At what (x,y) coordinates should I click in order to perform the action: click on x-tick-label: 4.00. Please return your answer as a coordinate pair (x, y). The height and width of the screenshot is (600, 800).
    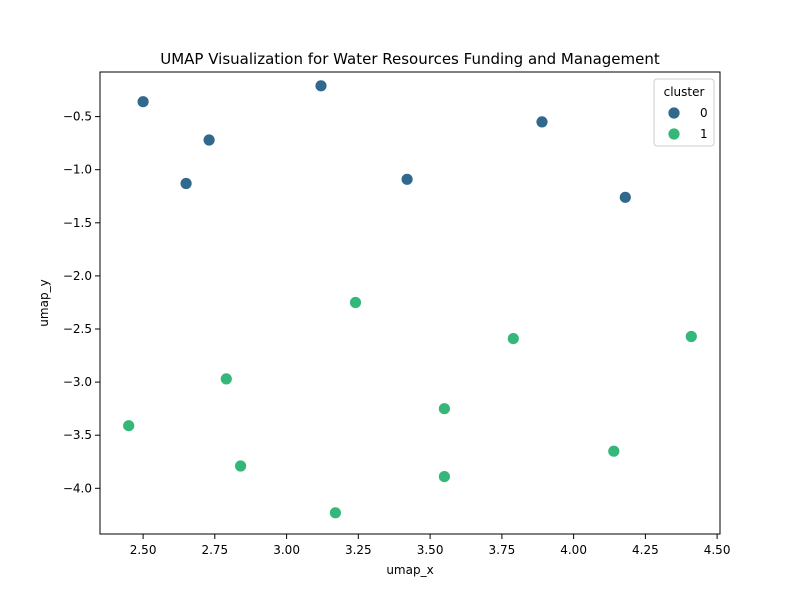
    Looking at the image, I should click on (573, 550).